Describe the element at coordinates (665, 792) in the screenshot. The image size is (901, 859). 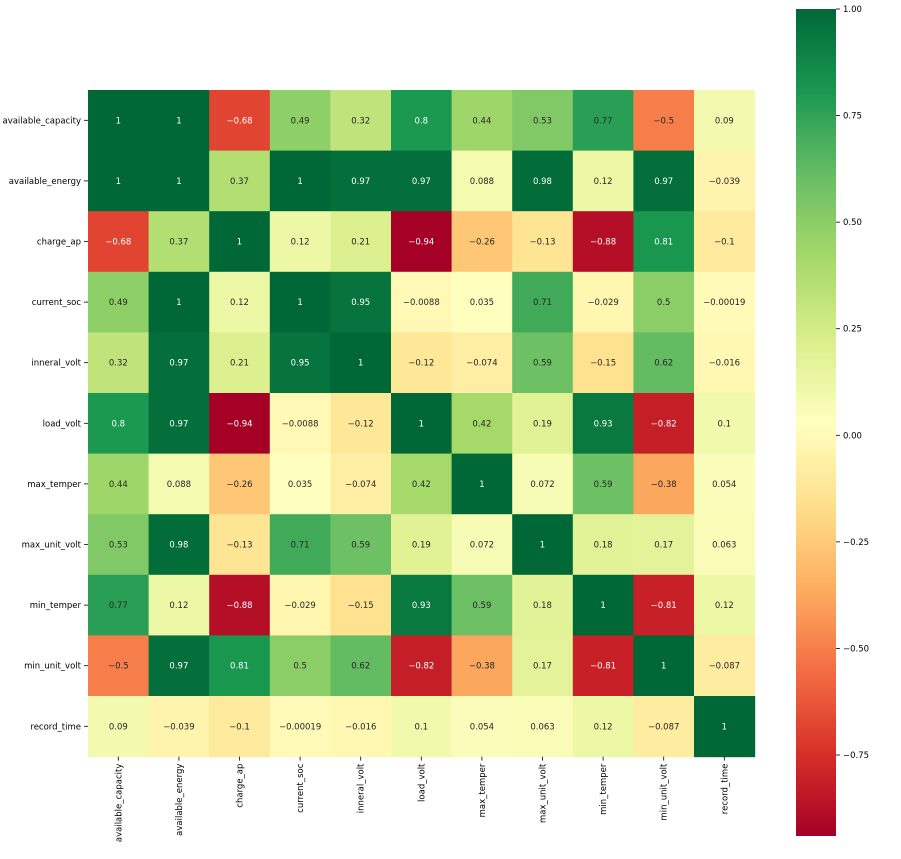
I see `x-tick-label: min_unit_volt` at that location.